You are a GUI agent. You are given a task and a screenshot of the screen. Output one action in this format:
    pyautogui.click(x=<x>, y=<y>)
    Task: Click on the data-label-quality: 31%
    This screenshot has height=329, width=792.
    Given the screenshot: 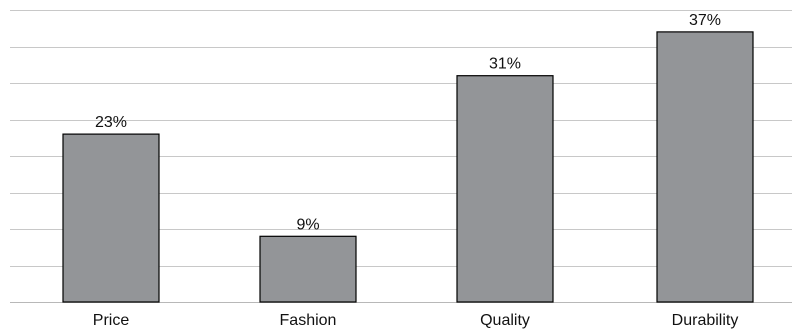 What is the action you would take?
    pyautogui.click(x=505, y=64)
    